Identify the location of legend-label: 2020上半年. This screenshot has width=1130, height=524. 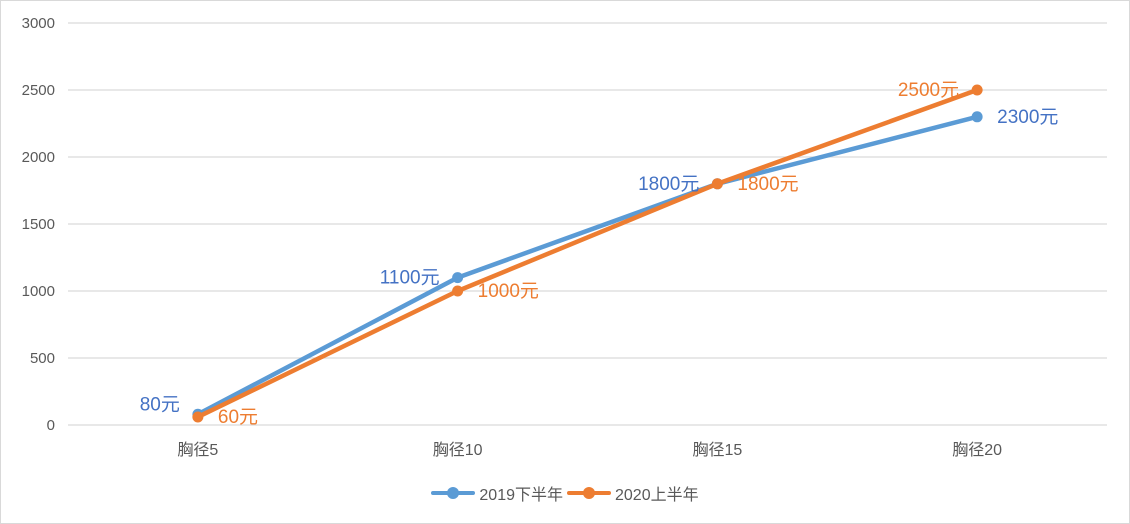
(657, 495).